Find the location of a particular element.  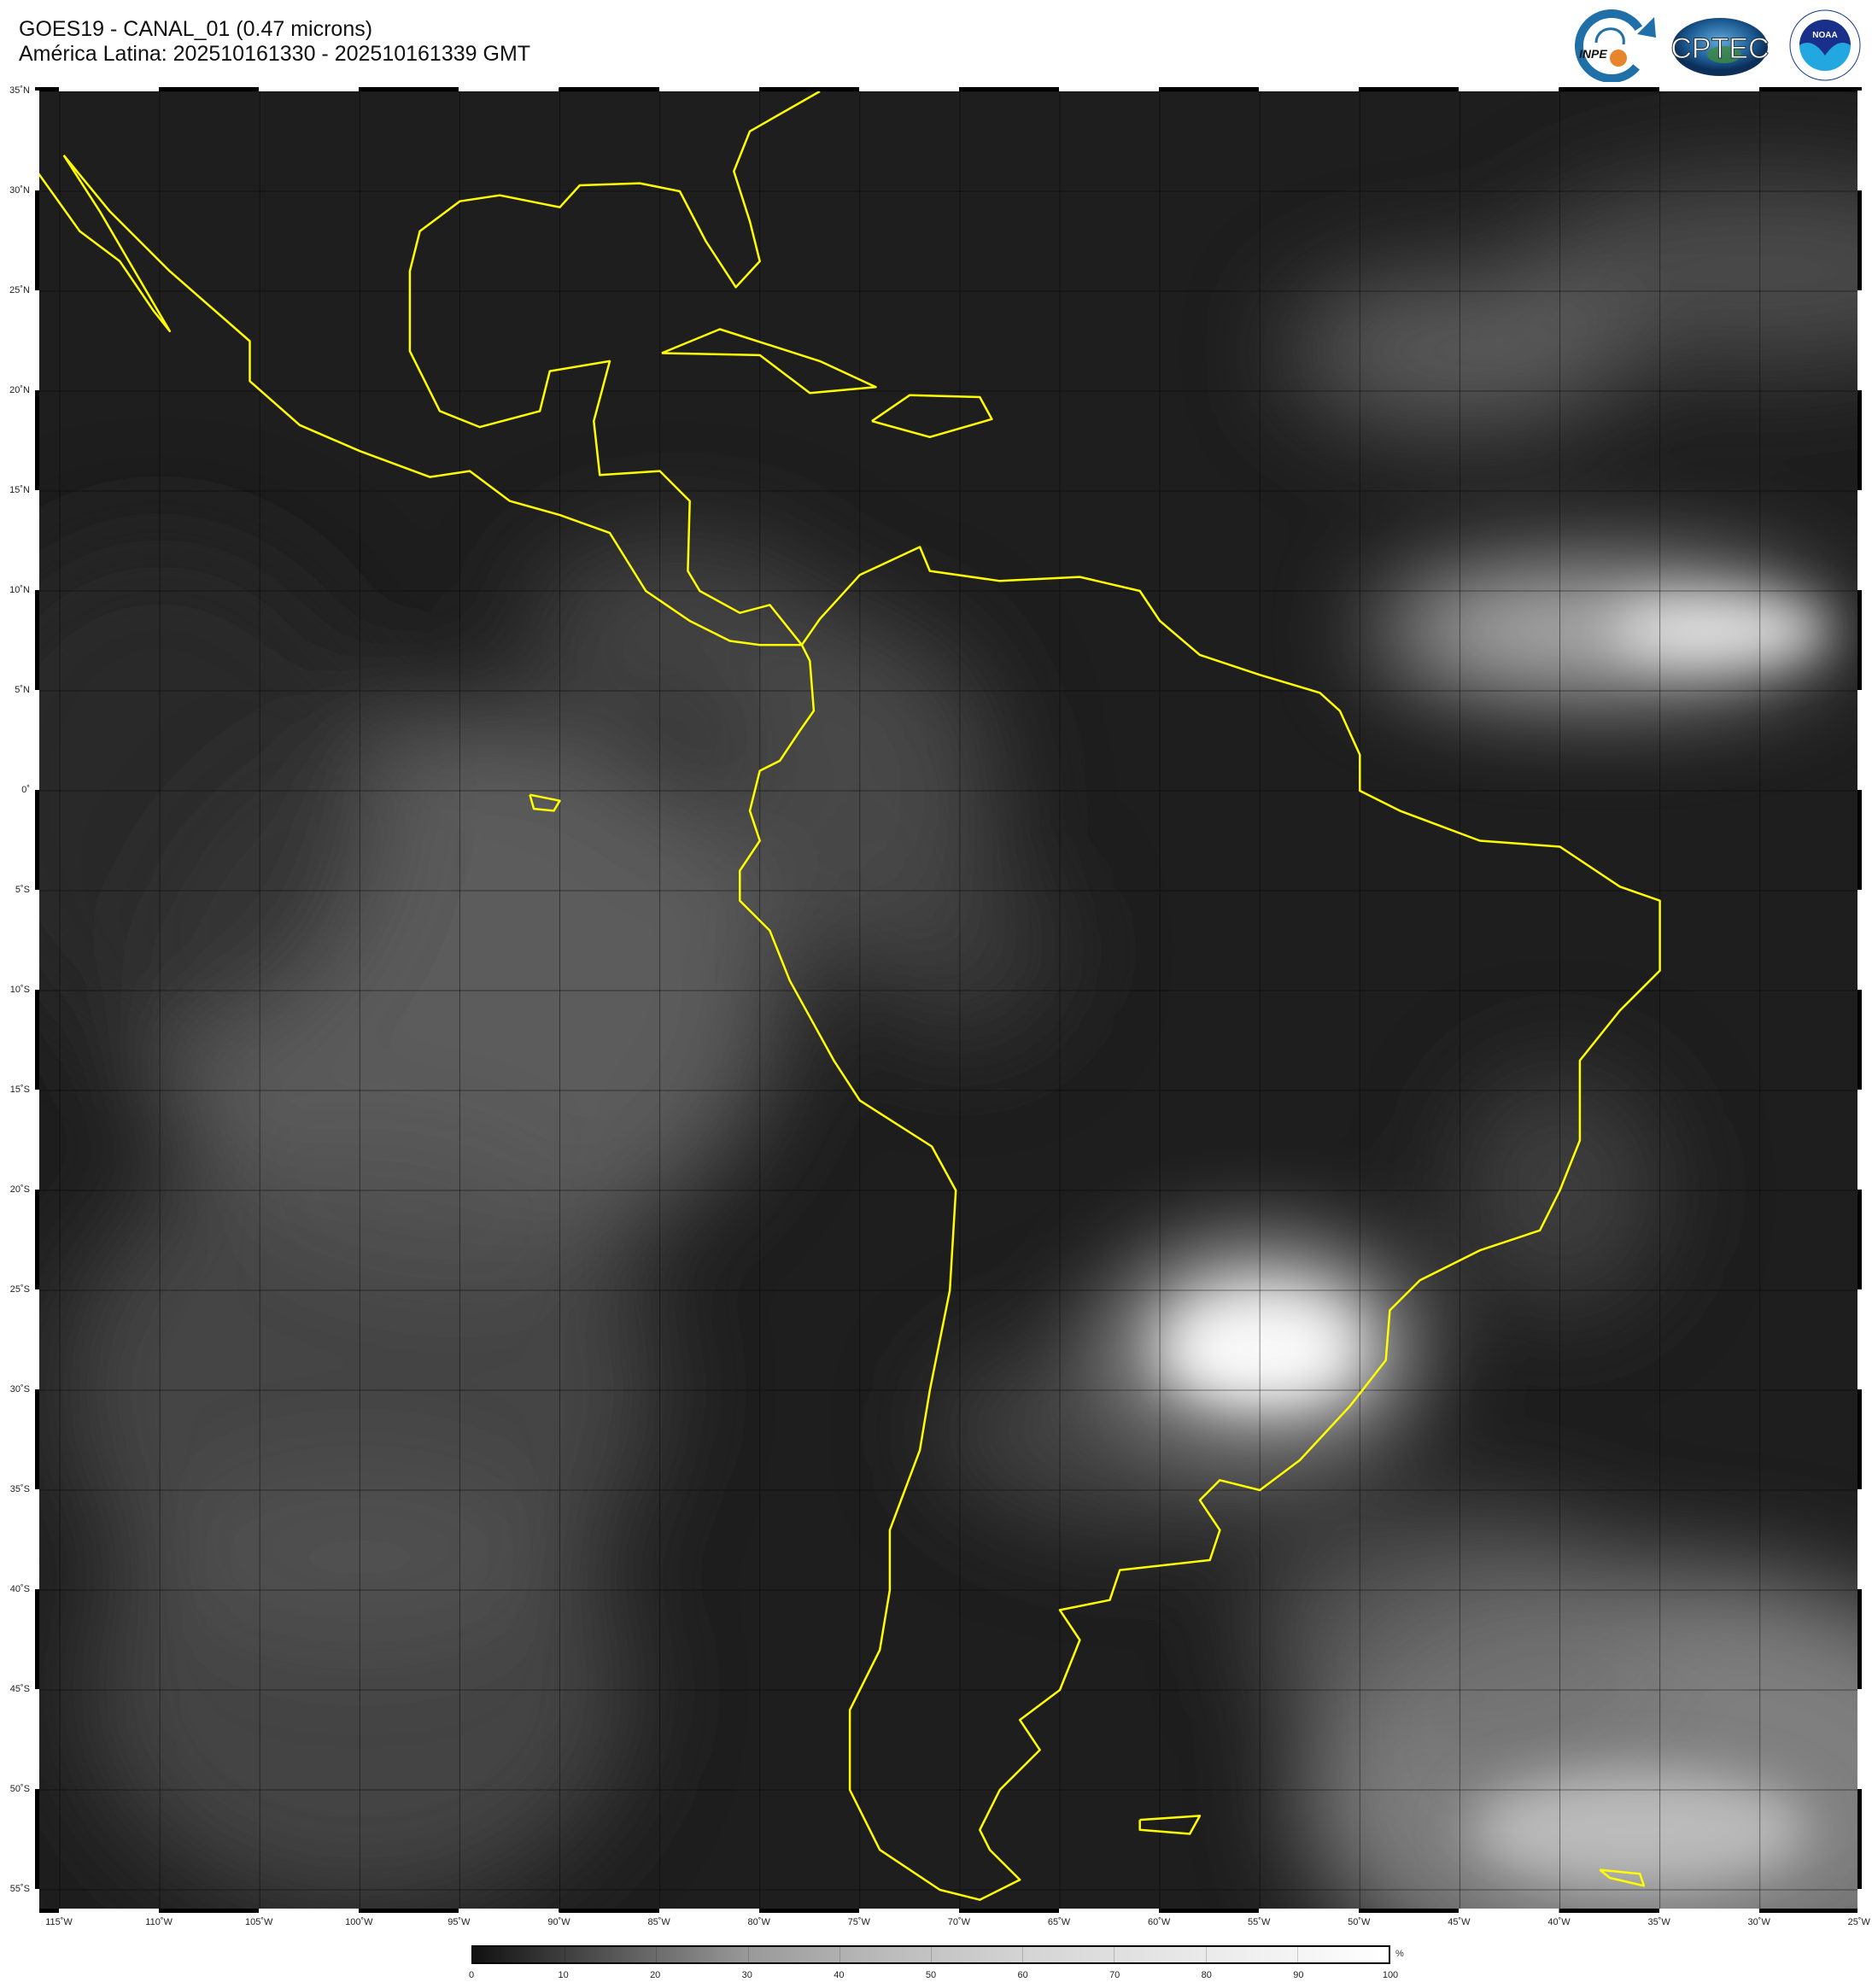

cptec-logo: CPTEC is located at coordinates (1720, 47).